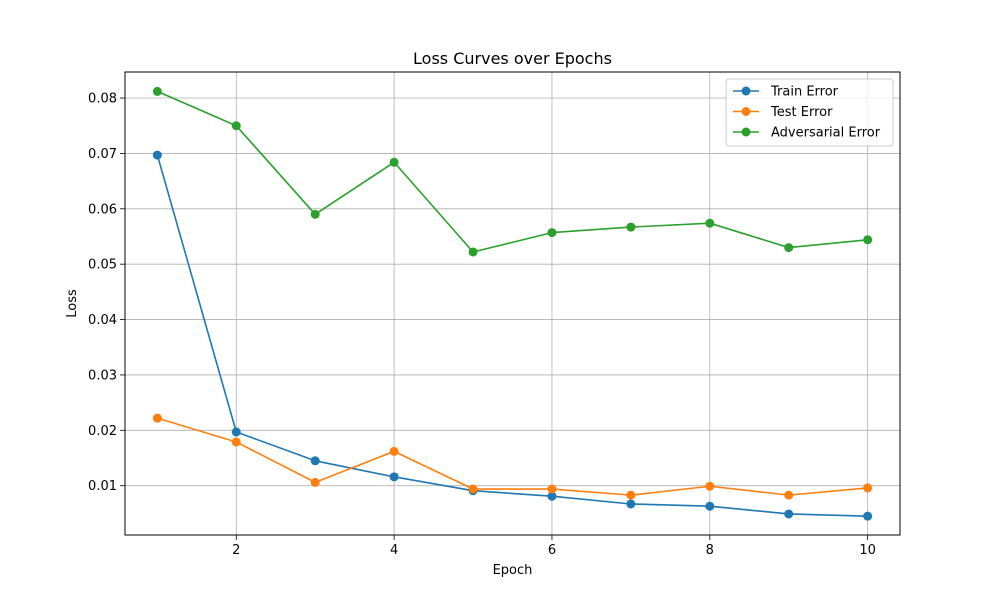 This screenshot has height=604, width=1000. Describe the element at coordinates (102, 265) in the screenshot. I see `y-tick-label: 0.05` at that location.